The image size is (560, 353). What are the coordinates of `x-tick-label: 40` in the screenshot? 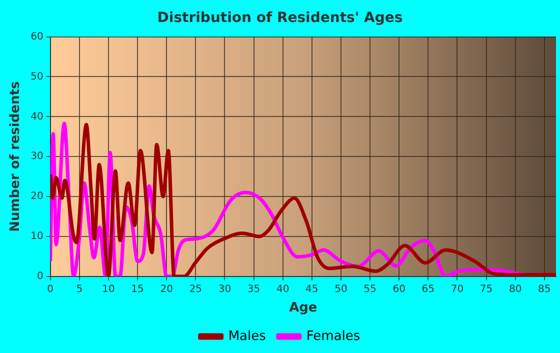 It's located at (283, 289).